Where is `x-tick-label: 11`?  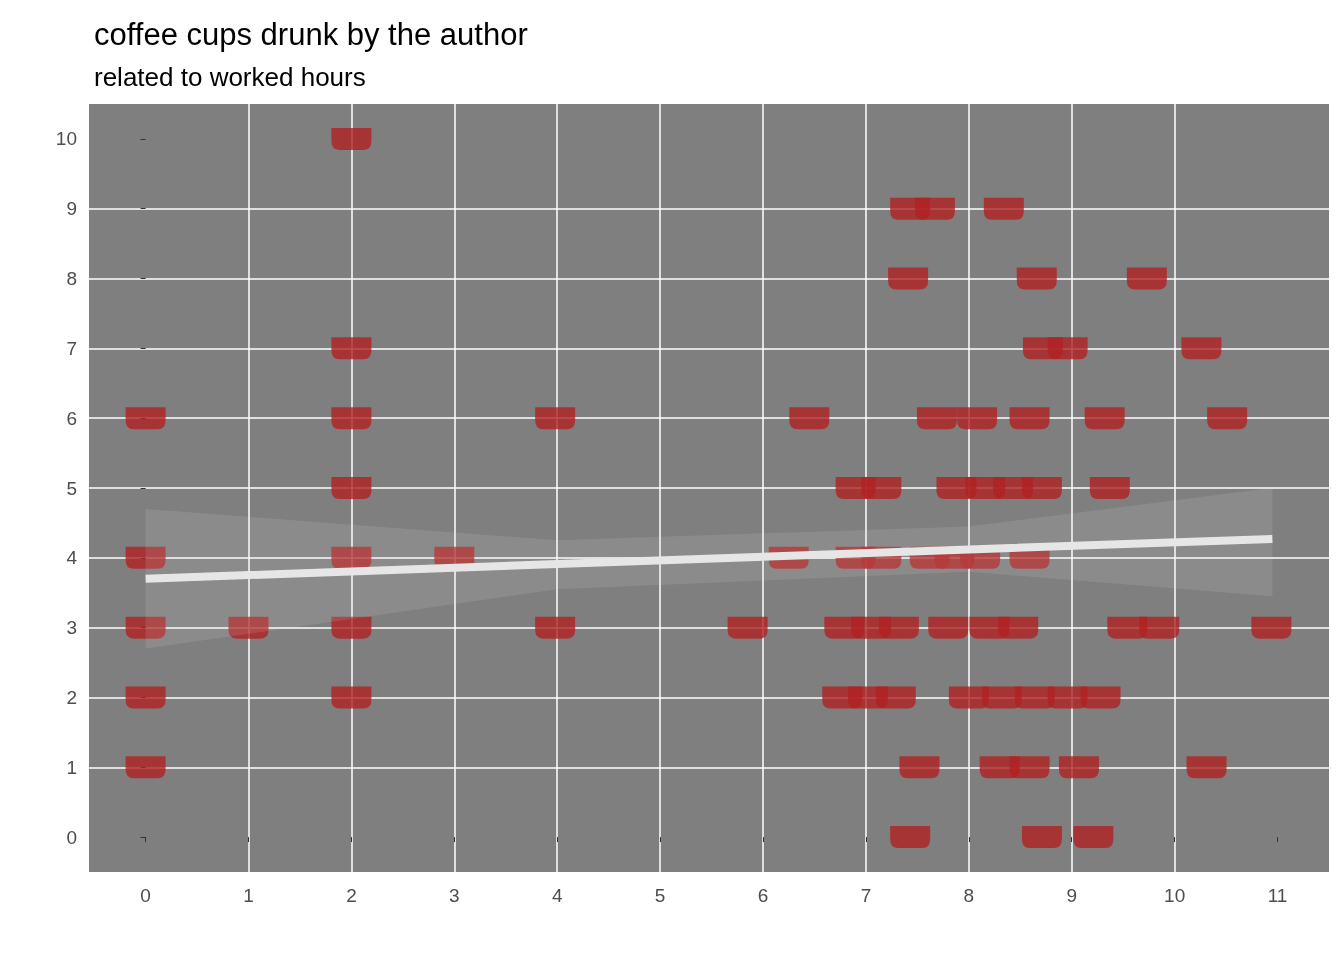 x-tick-label: 11 is located at coordinates (1277, 895).